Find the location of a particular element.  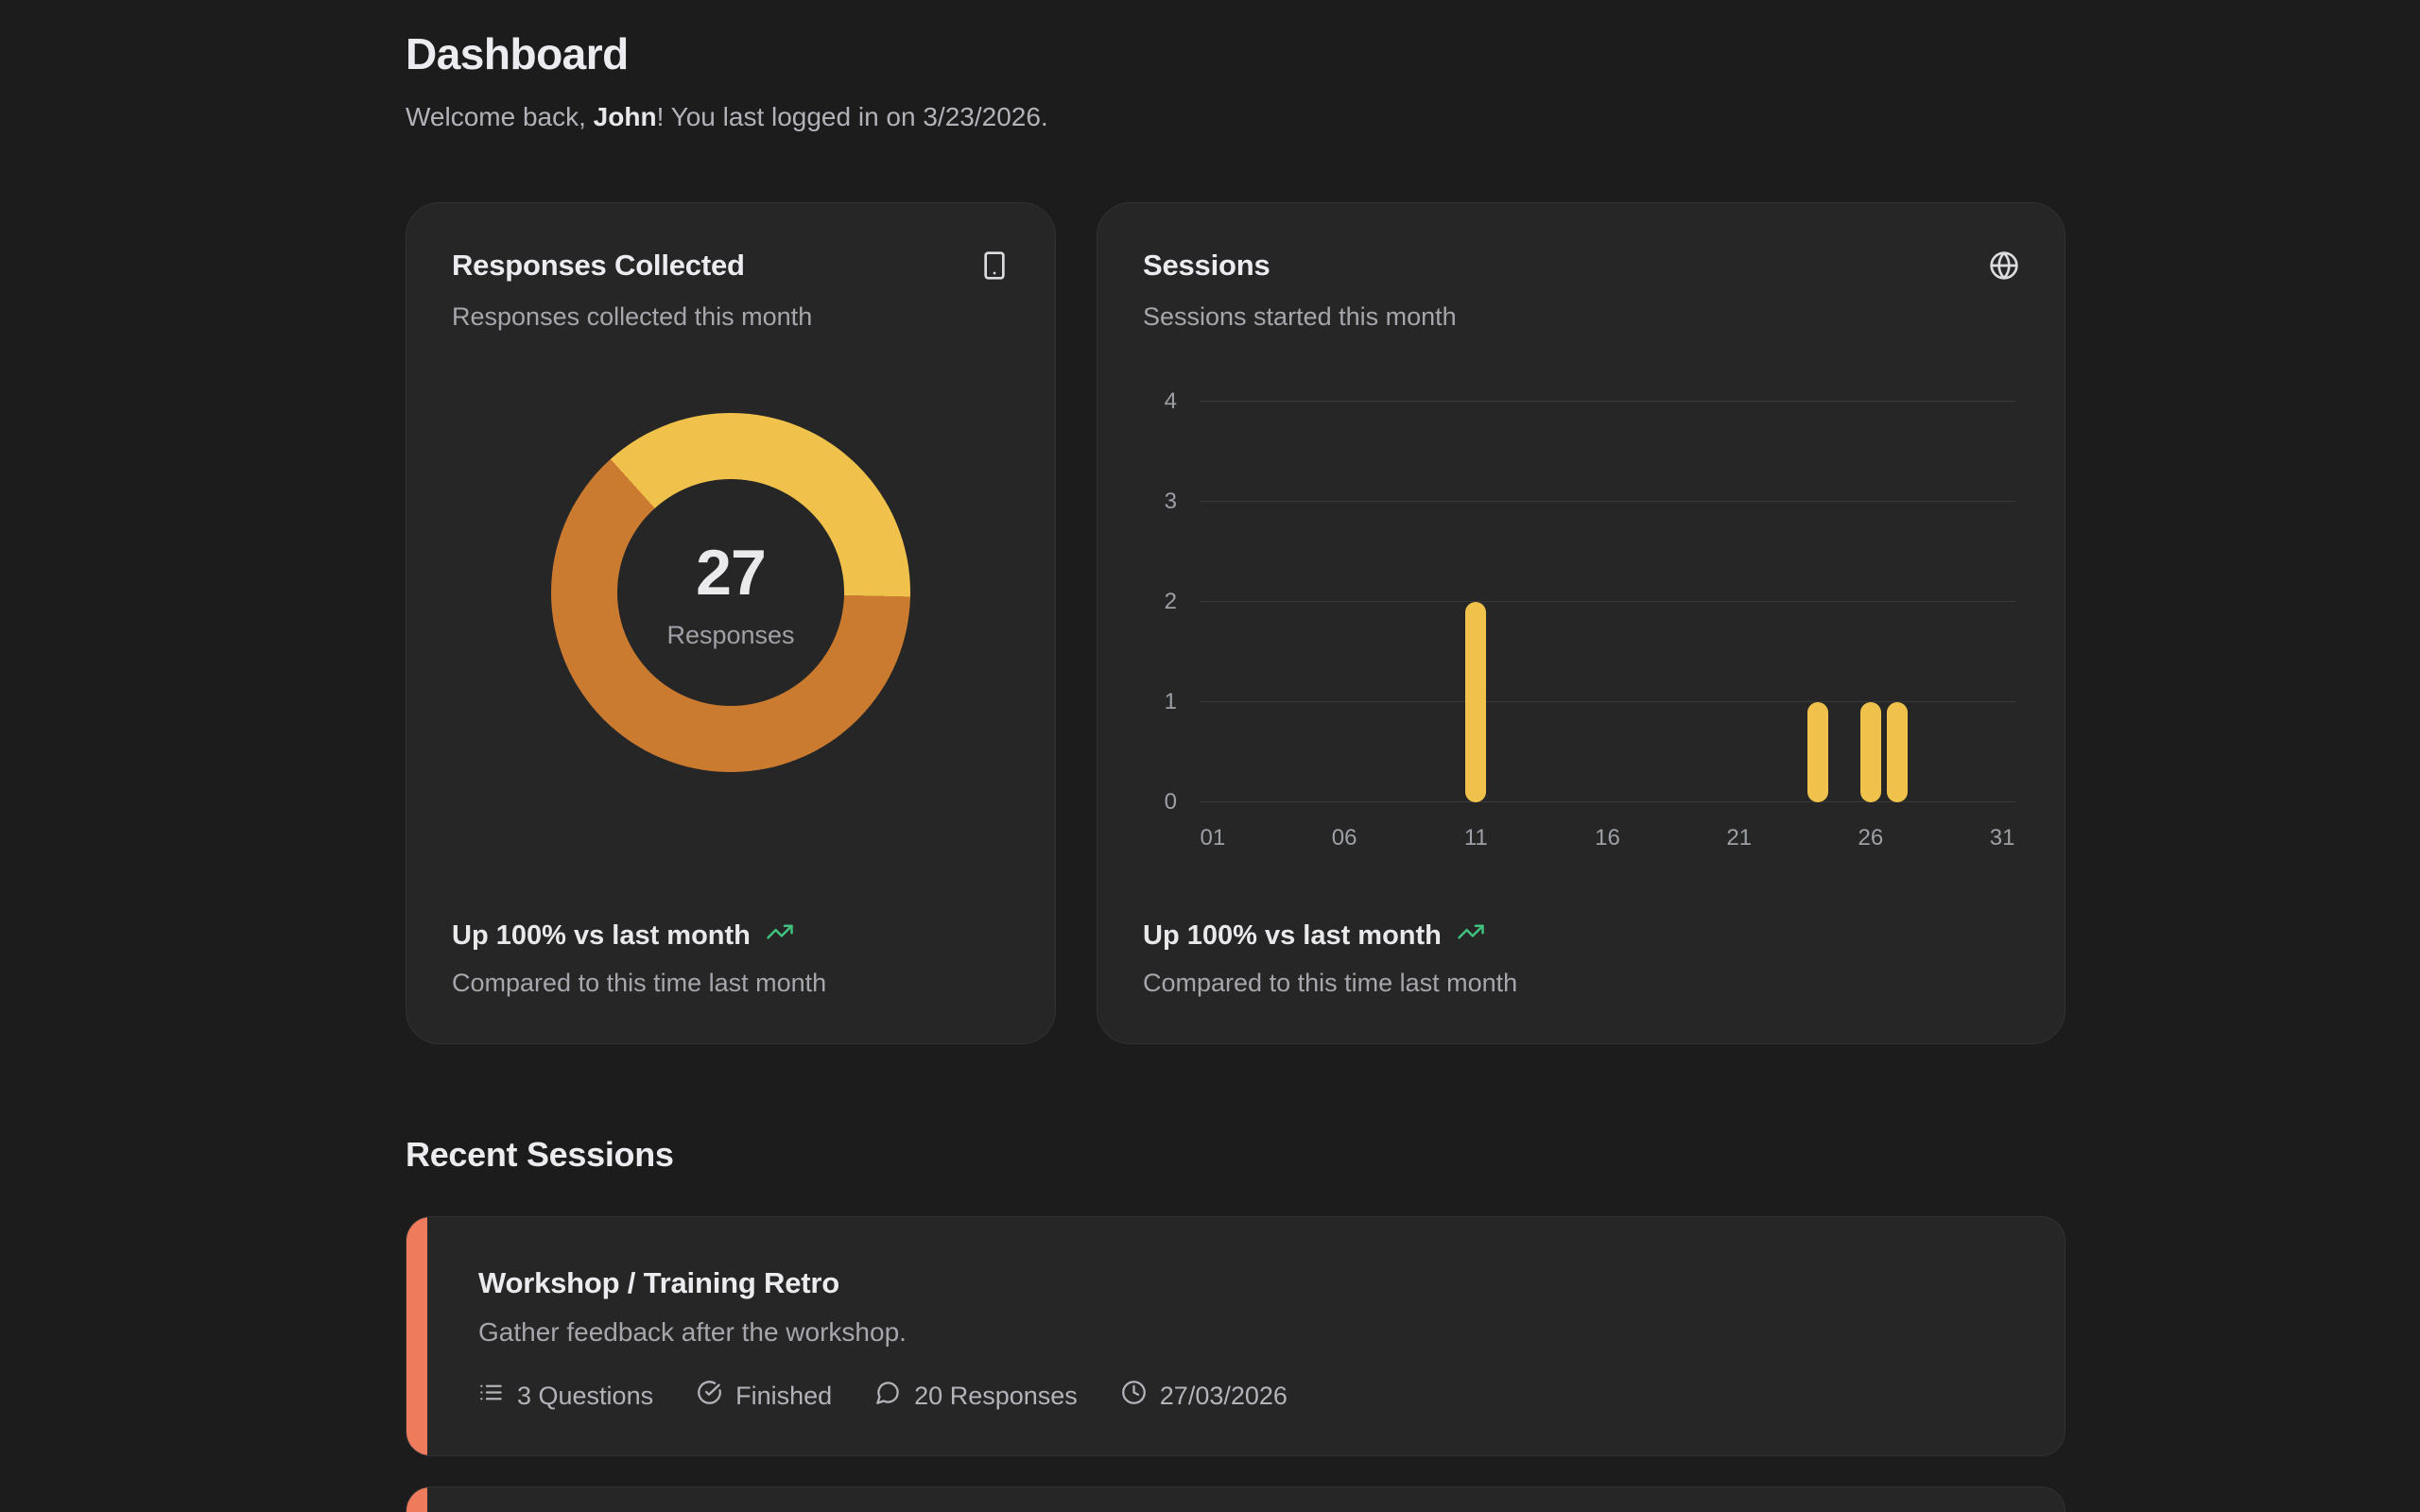

session-responses: 20 Responses is located at coordinates (977, 1396).